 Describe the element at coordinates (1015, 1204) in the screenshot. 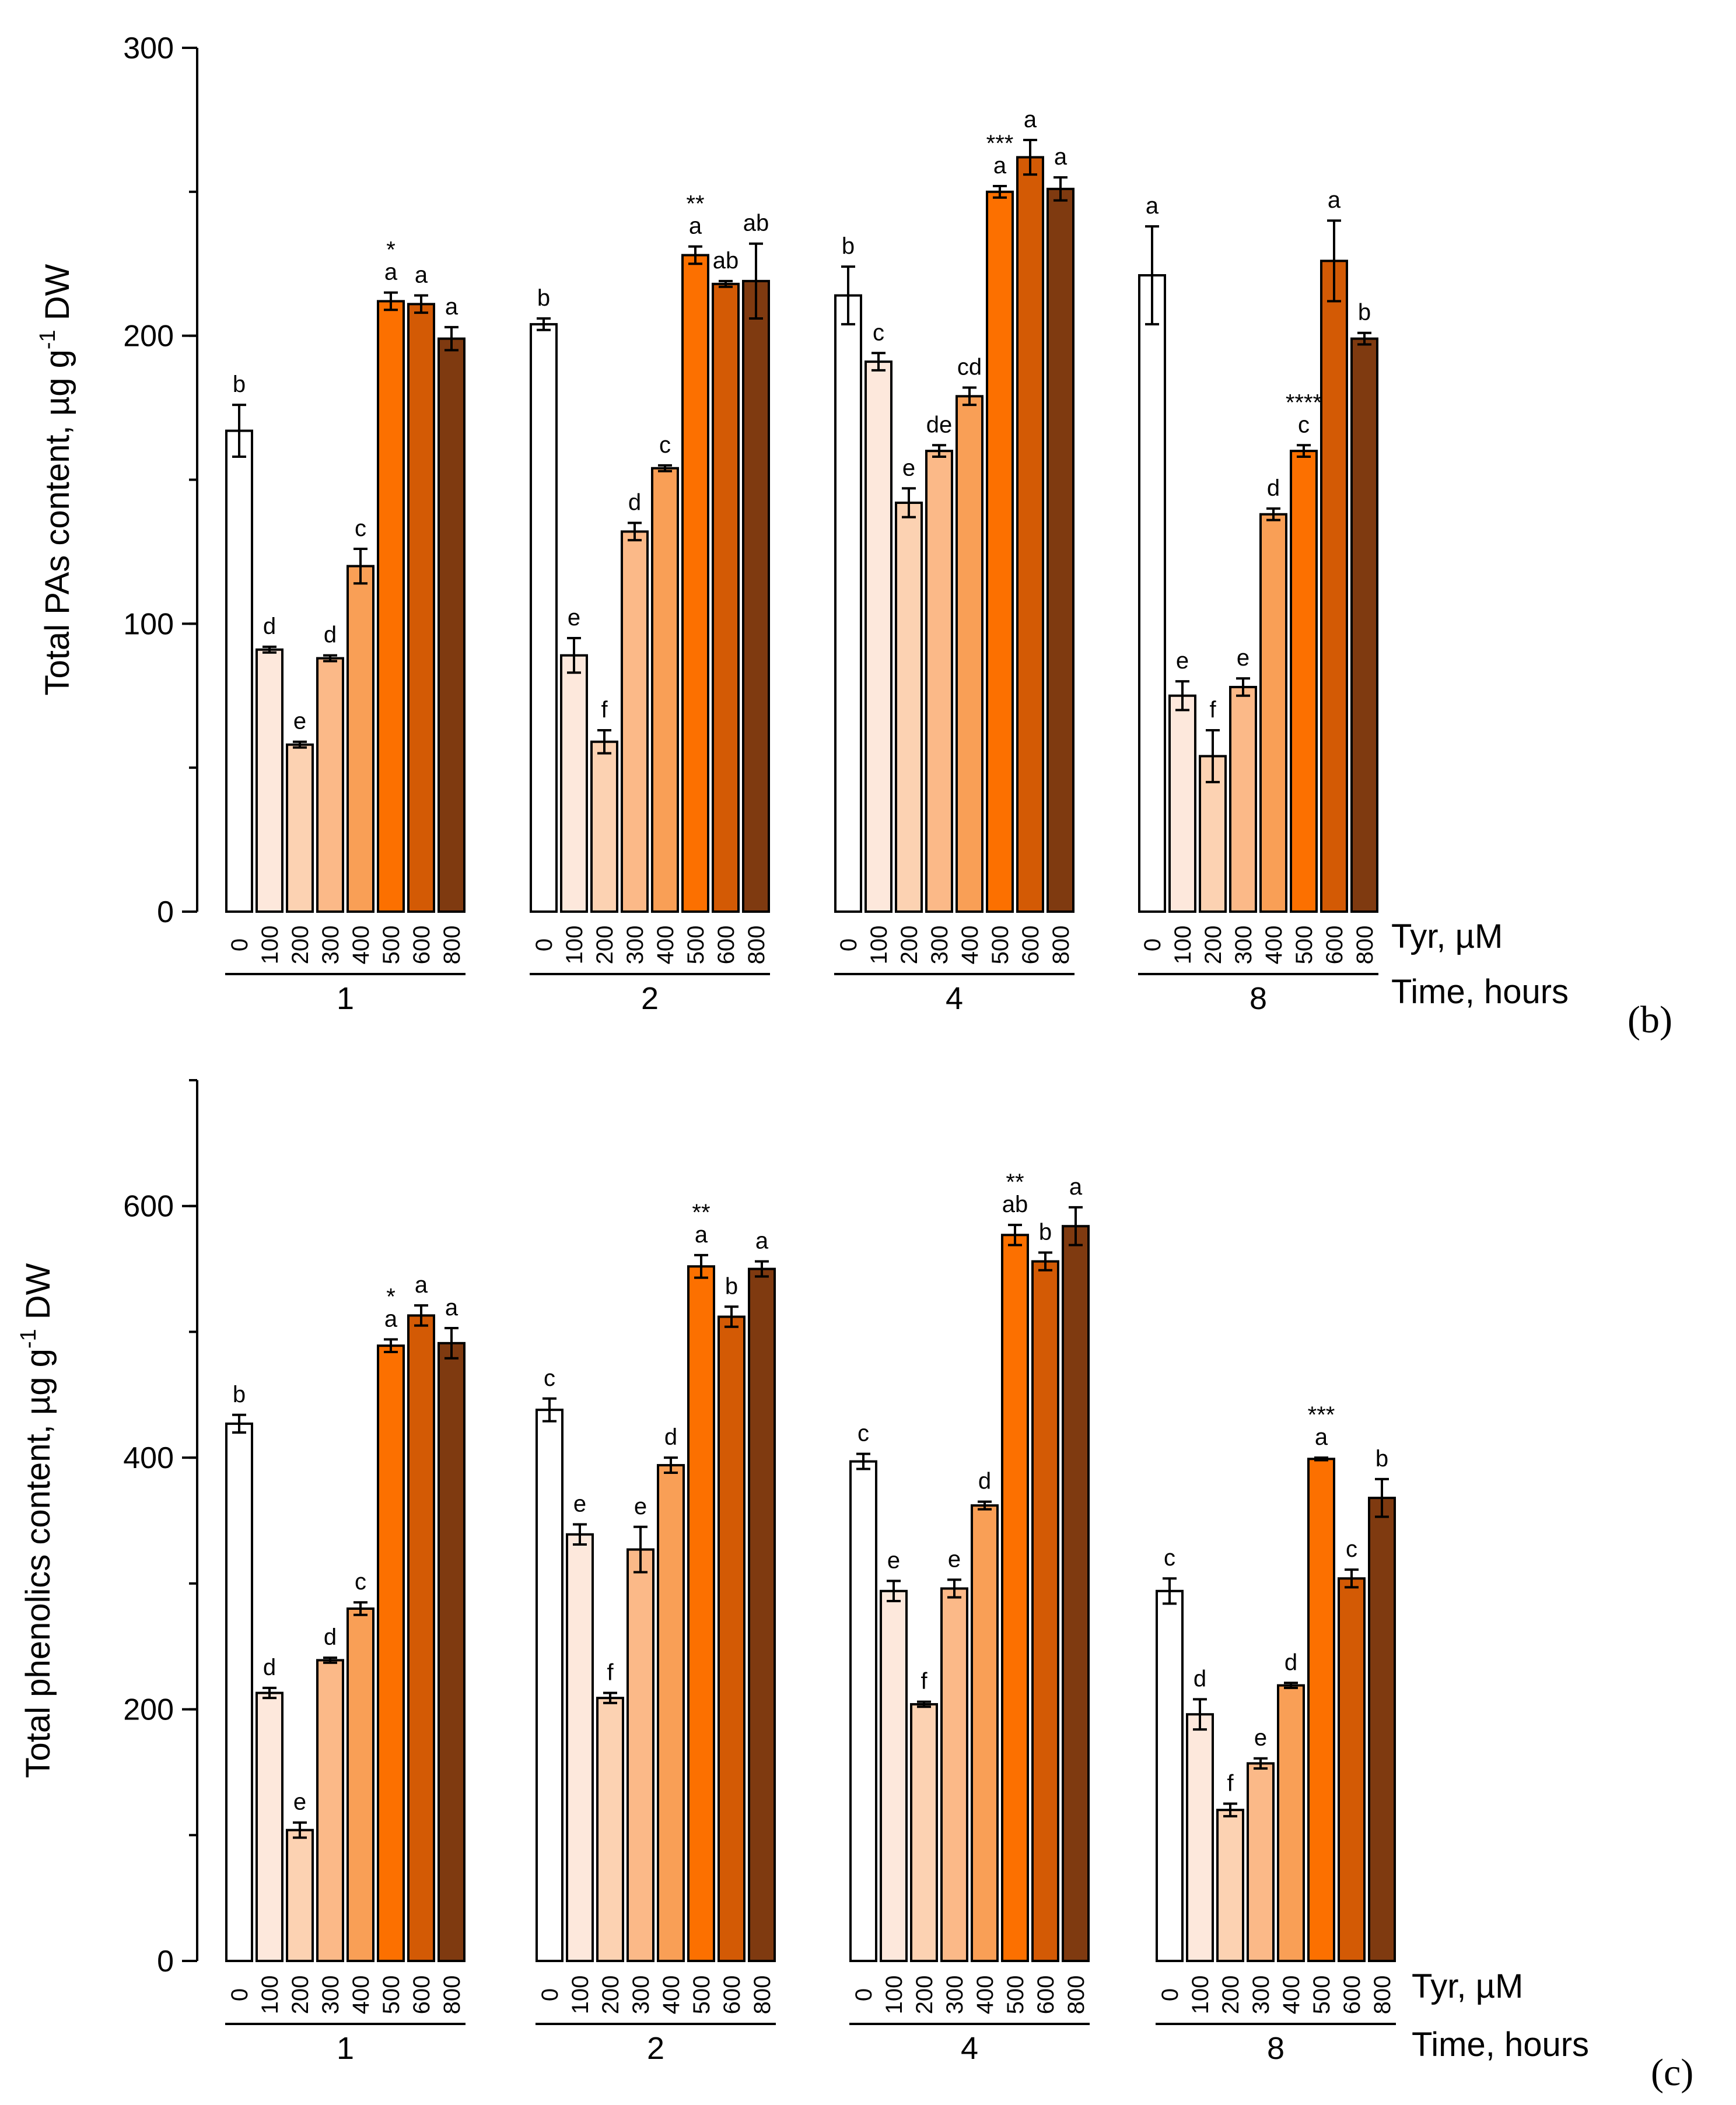

I see `significance-letter: ab` at that location.